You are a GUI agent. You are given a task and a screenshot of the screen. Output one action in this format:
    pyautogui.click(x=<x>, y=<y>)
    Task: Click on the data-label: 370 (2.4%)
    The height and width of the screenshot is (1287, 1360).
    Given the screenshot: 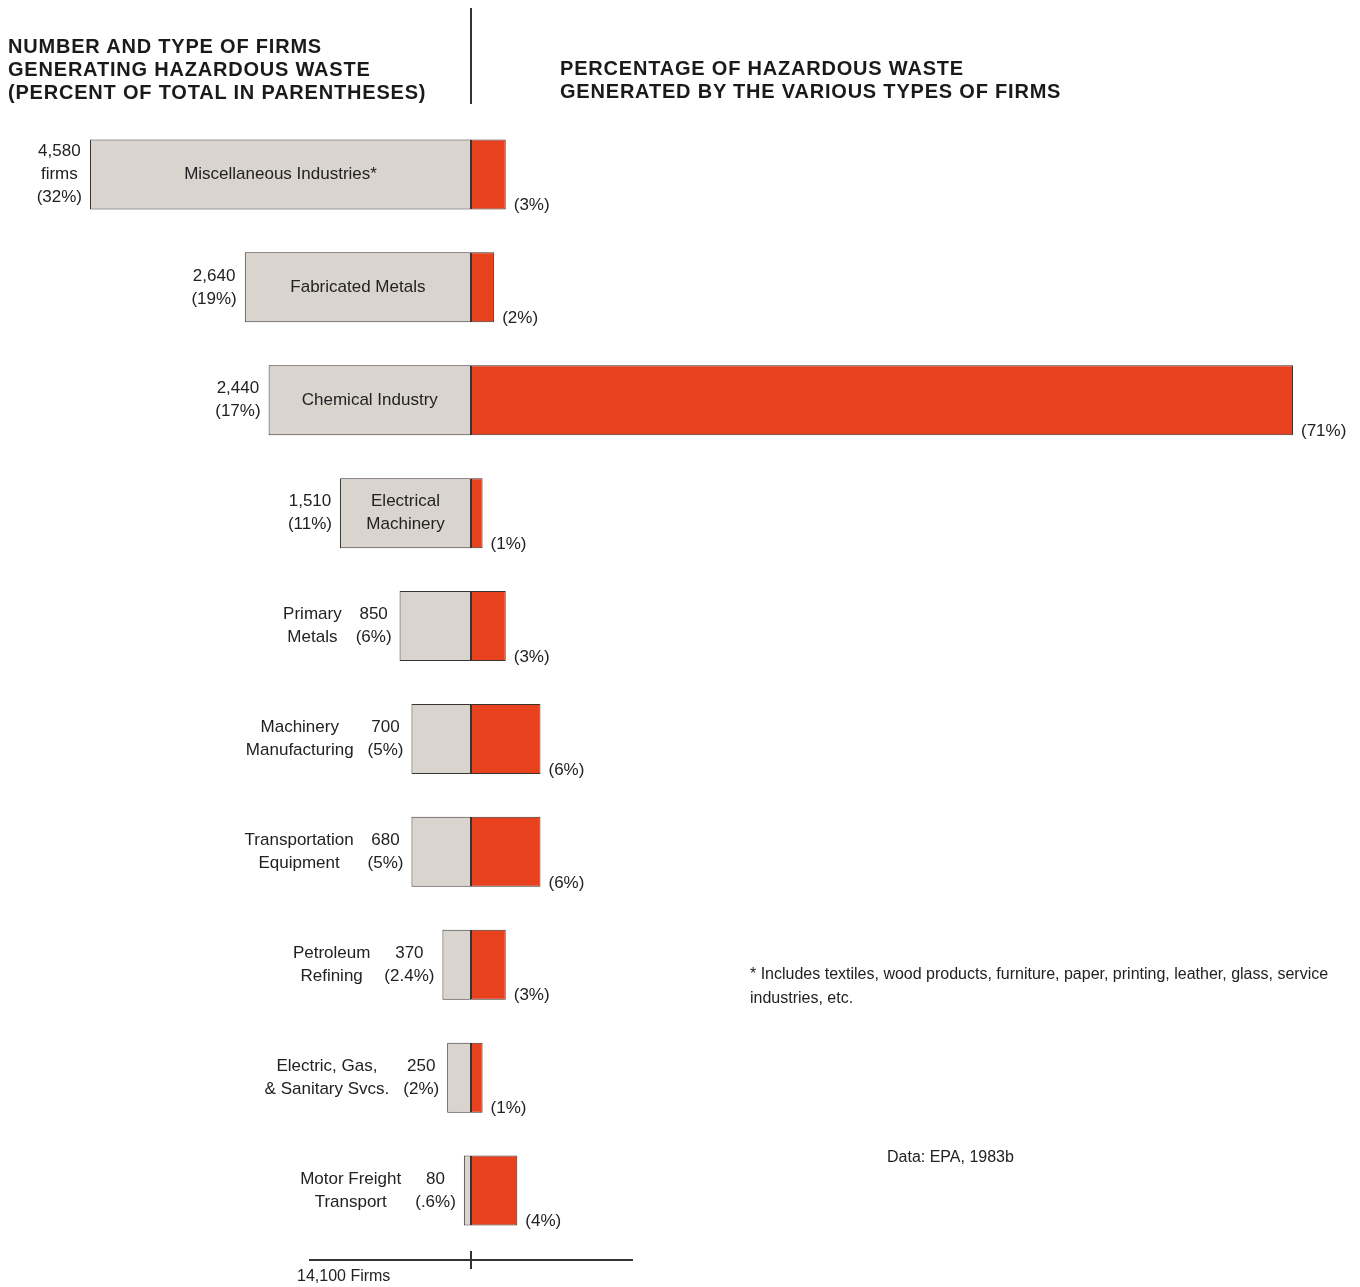 What is the action you would take?
    pyautogui.click(x=409, y=963)
    